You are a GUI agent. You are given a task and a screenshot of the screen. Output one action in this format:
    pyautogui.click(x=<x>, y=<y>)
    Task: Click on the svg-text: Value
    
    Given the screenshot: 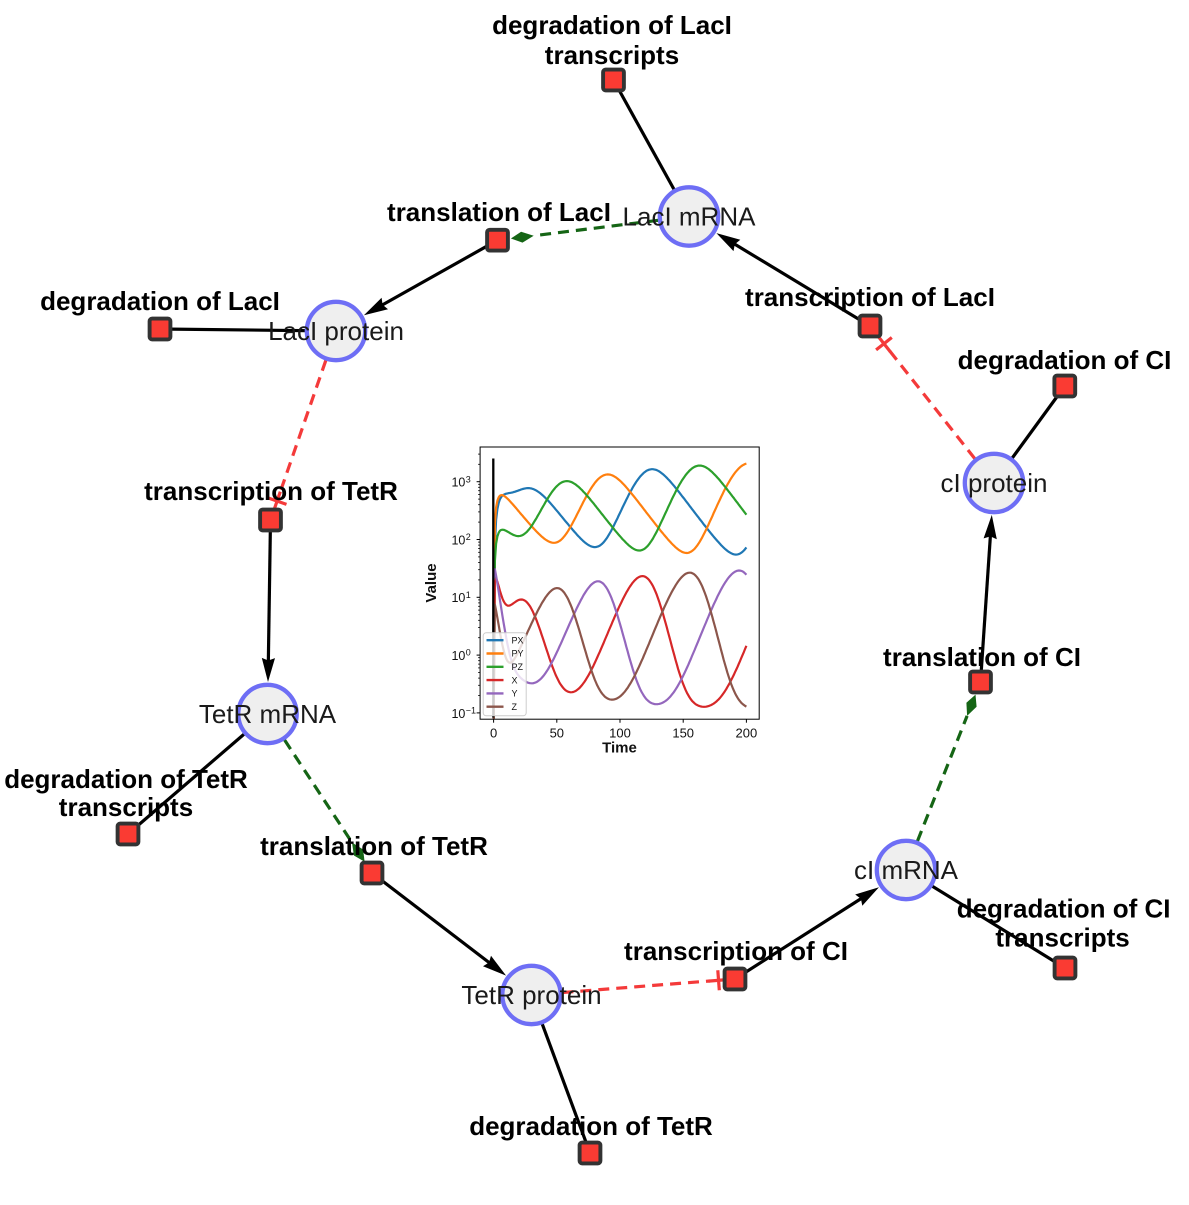 What is the action you would take?
    pyautogui.click(x=431, y=582)
    